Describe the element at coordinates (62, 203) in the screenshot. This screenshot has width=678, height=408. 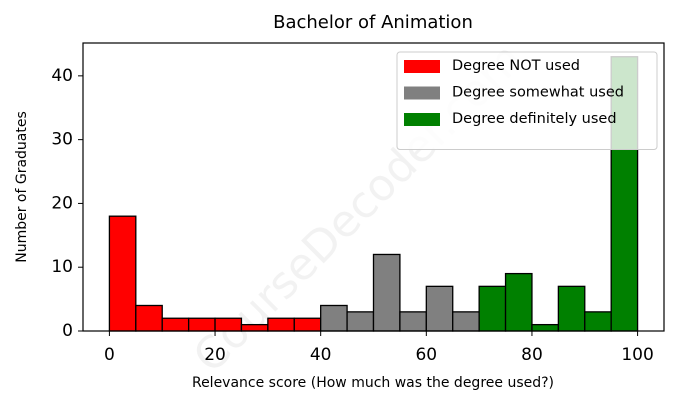
I see `y-tick-label: 20` at that location.